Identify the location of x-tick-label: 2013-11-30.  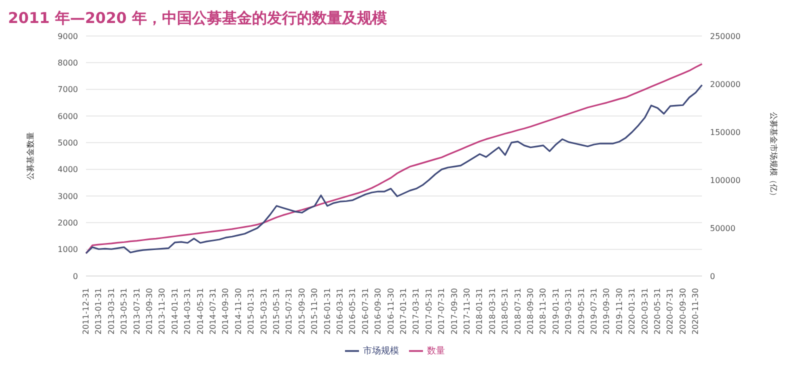
(162, 311).